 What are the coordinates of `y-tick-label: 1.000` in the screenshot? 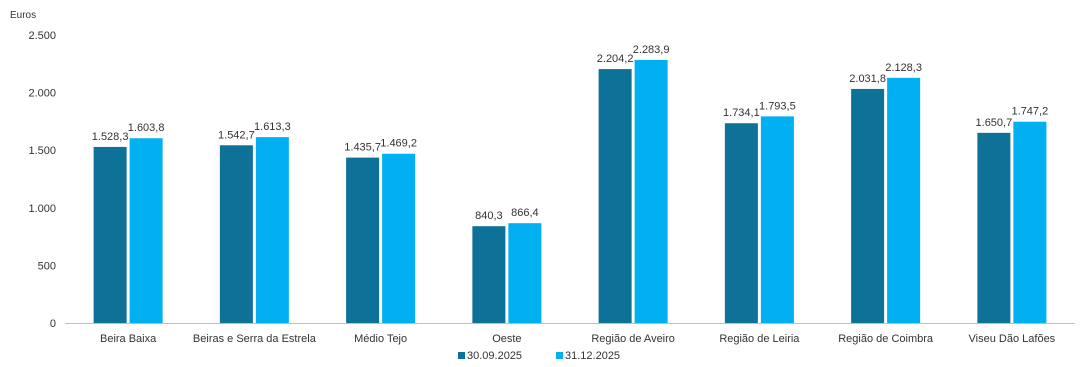 It's located at (42, 209).